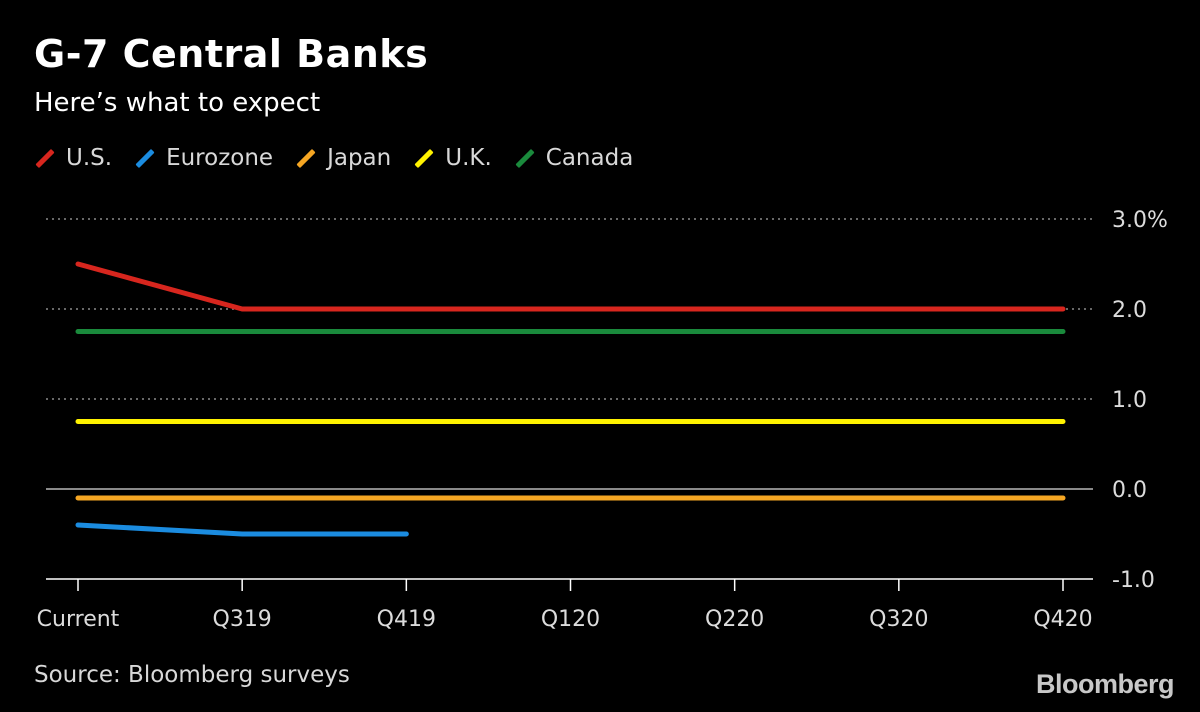  What do you see at coordinates (1133, 580) in the screenshot?
I see `y-tick-label: -1.0` at bounding box center [1133, 580].